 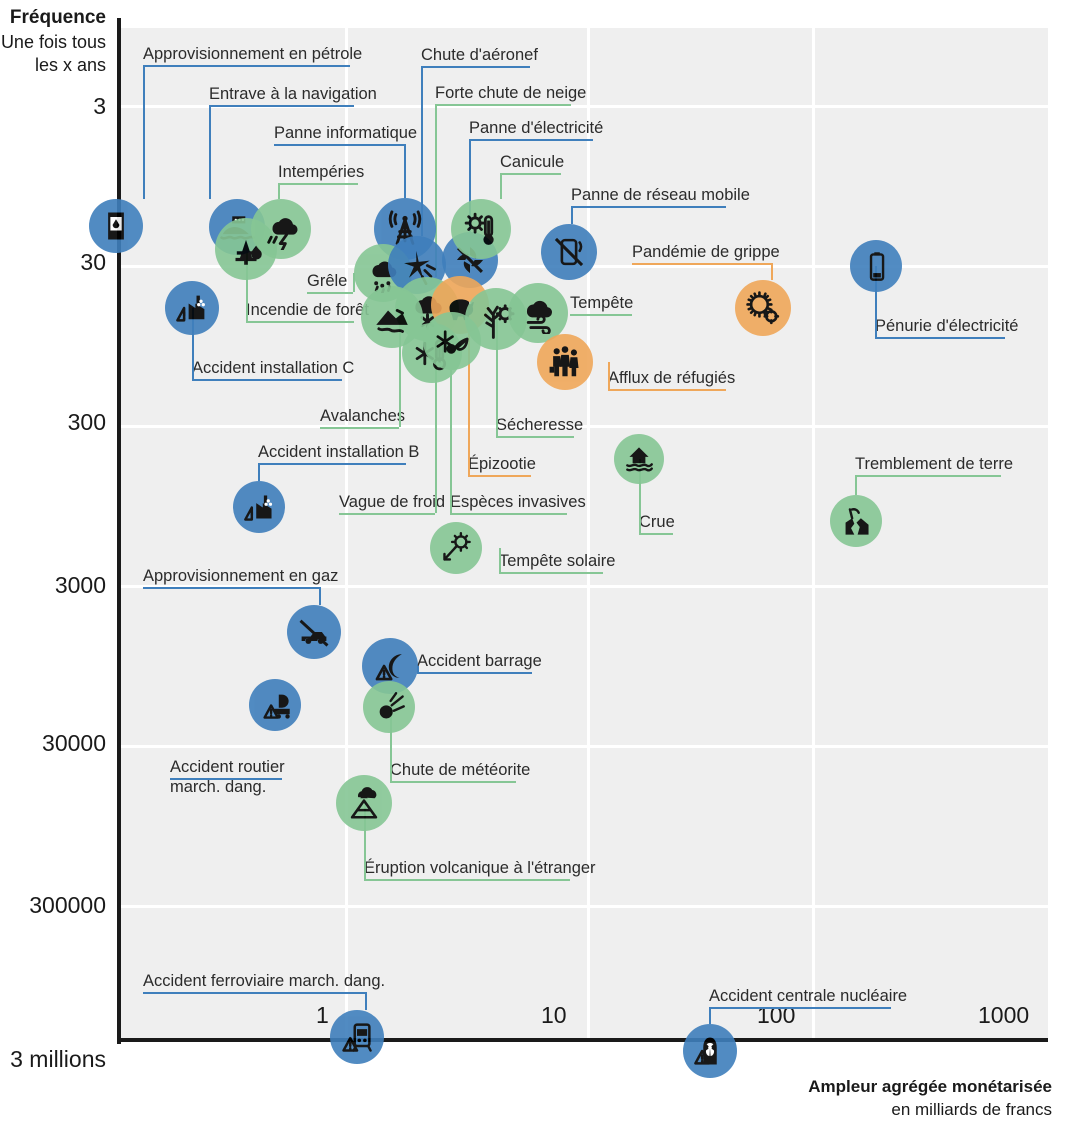 I want to click on y-tick-4: 30000, so click(x=74, y=743).